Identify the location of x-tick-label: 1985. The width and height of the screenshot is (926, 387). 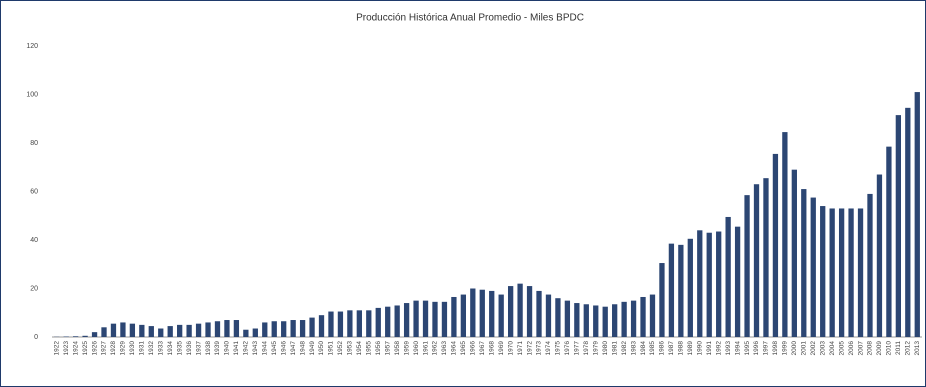
(652, 348).